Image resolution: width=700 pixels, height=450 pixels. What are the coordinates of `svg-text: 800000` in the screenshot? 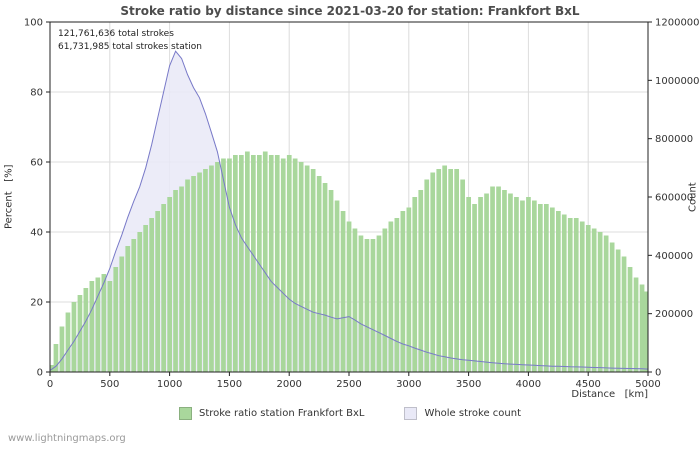 It's located at (674, 139).